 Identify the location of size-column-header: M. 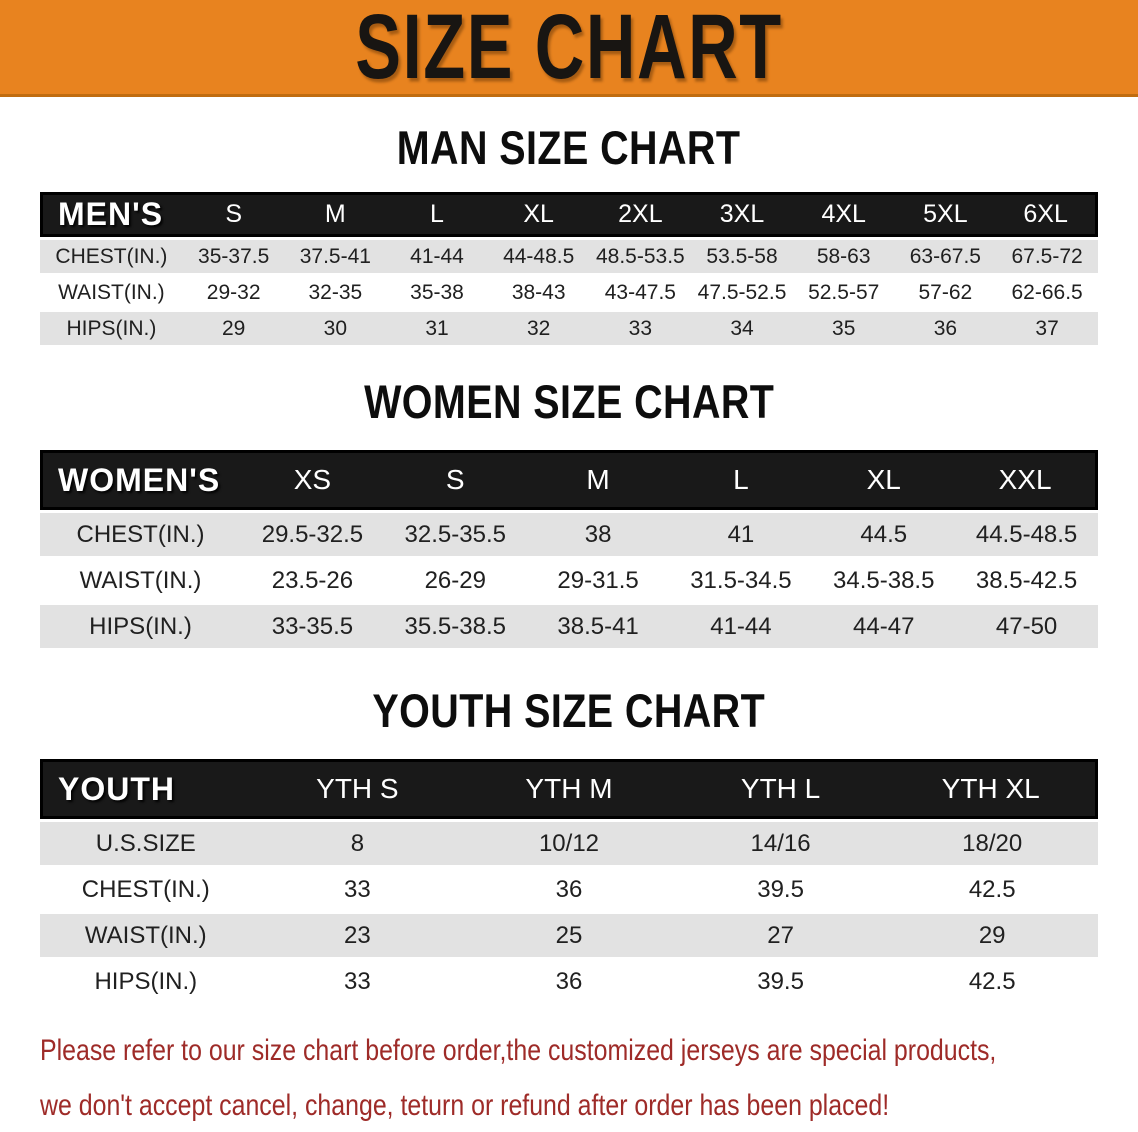
(335, 214).